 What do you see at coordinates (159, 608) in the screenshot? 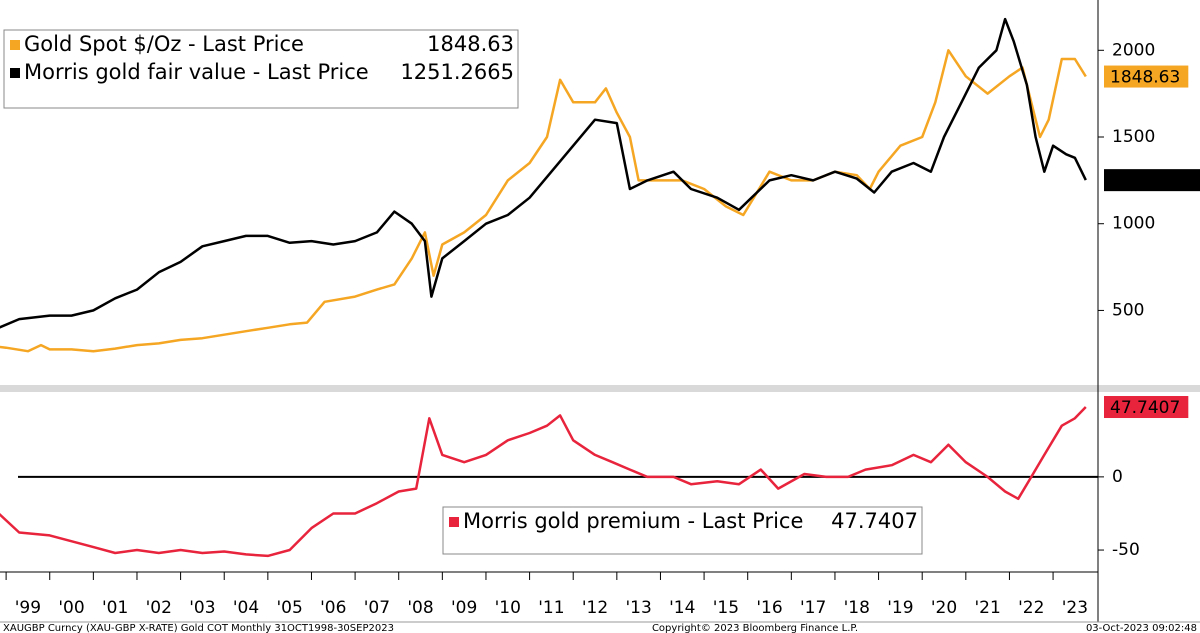
I see `x-tick-label: '02` at bounding box center [159, 608].